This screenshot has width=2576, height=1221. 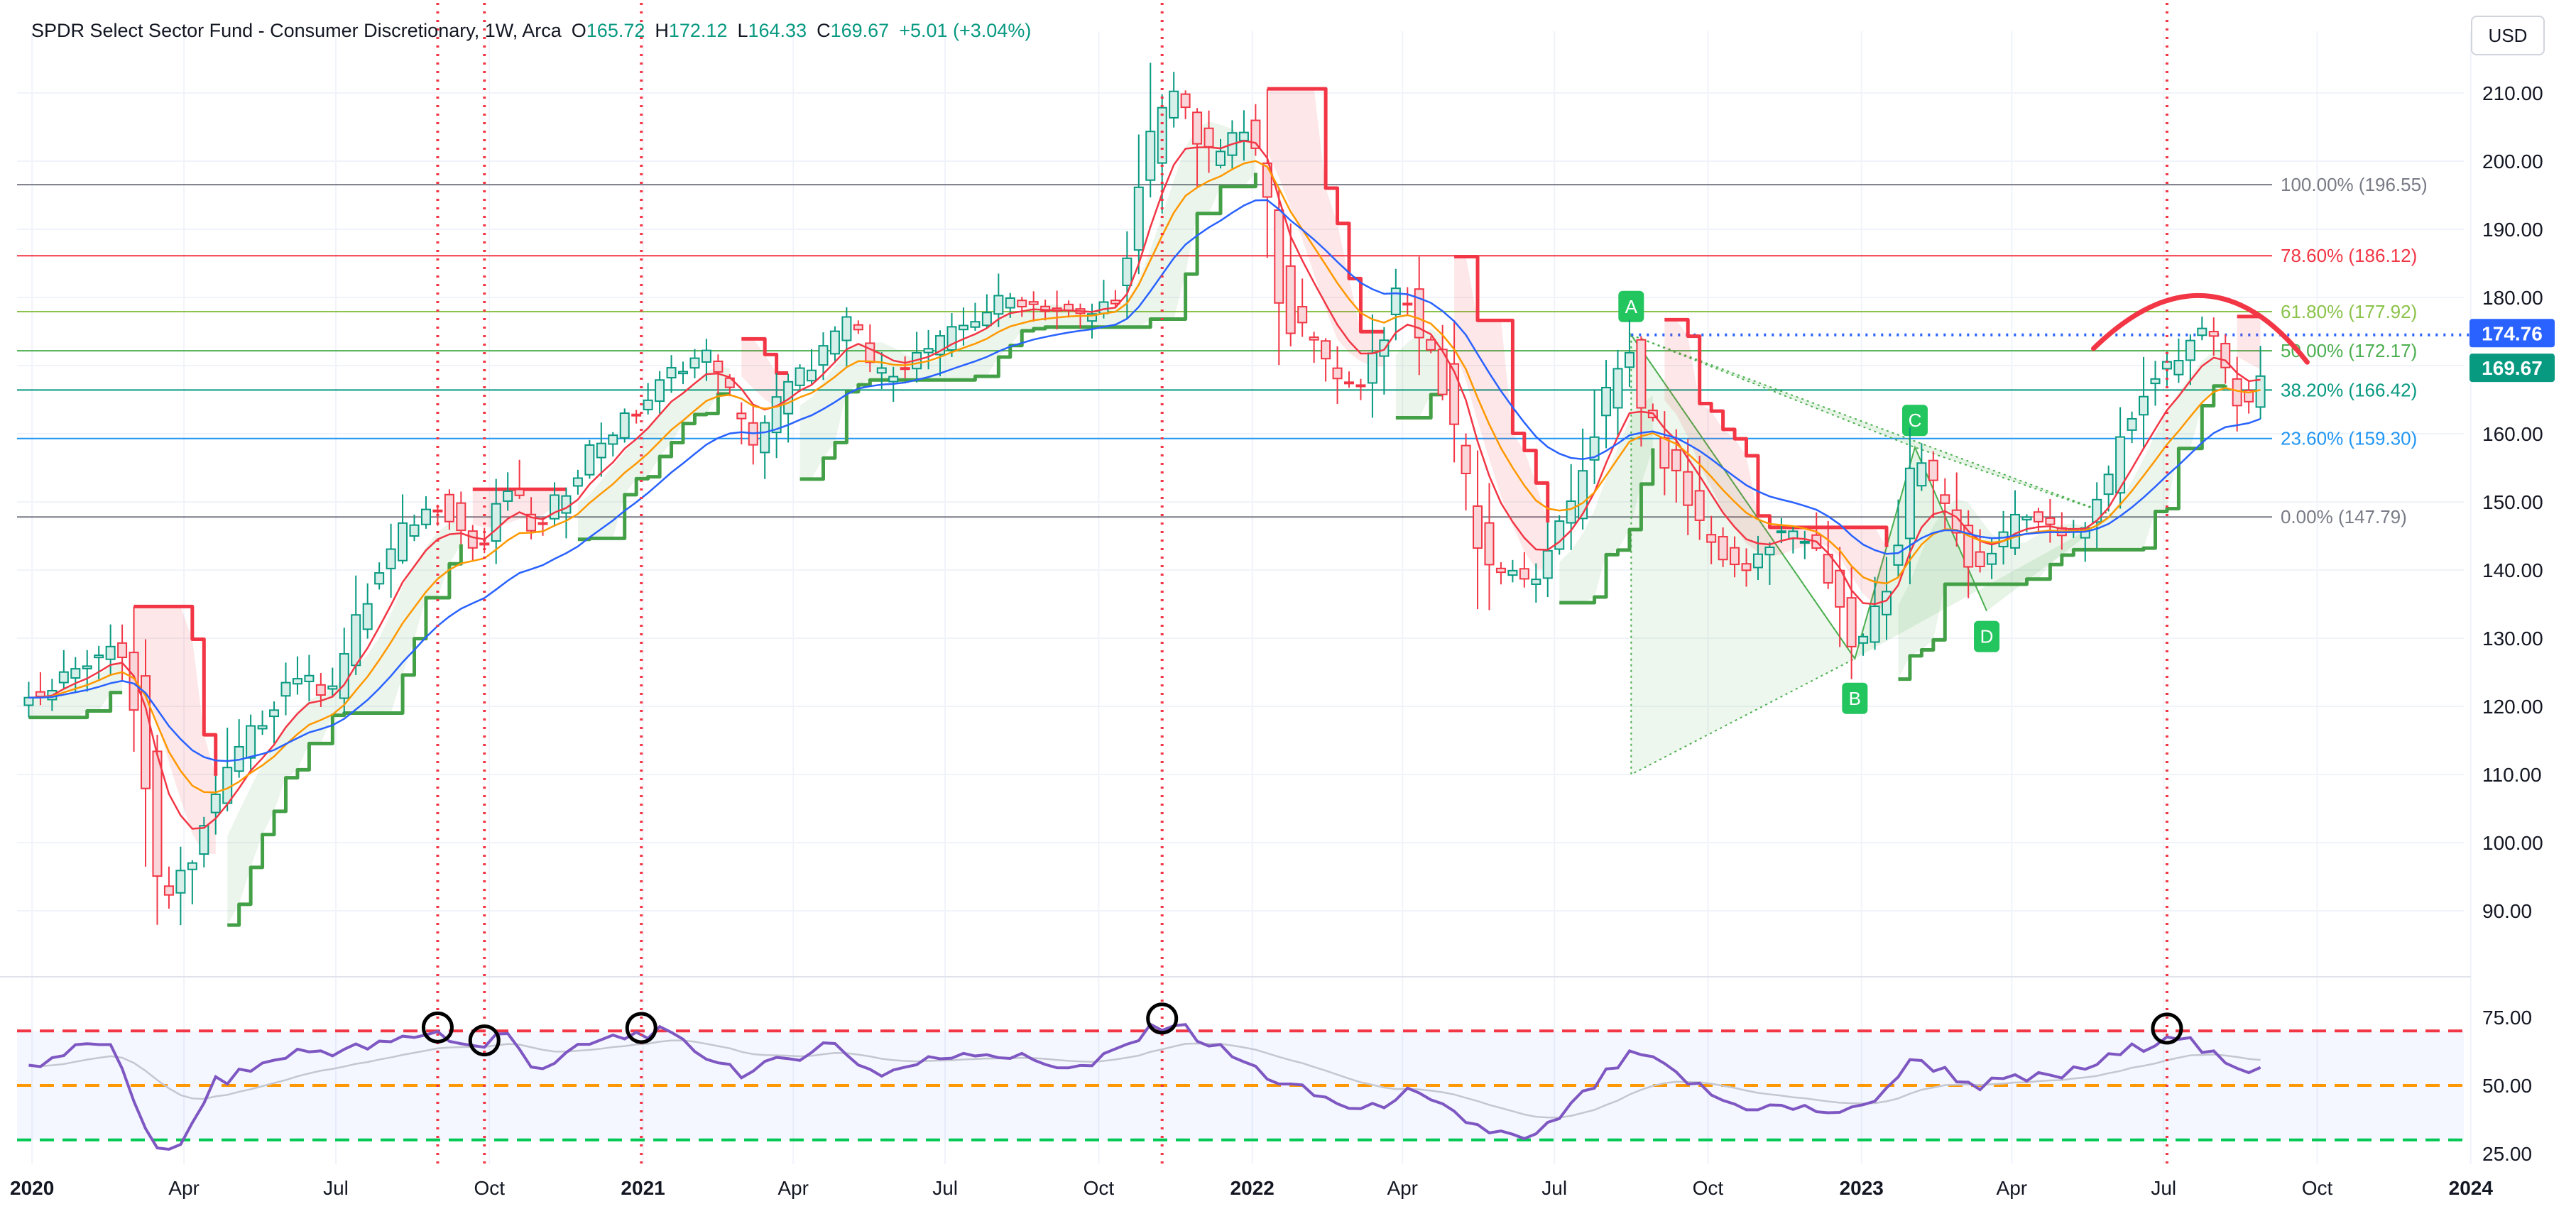 What do you see at coordinates (2512, 570) in the screenshot?
I see `y-tick-label: 140.00` at bounding box center [2512, 570].